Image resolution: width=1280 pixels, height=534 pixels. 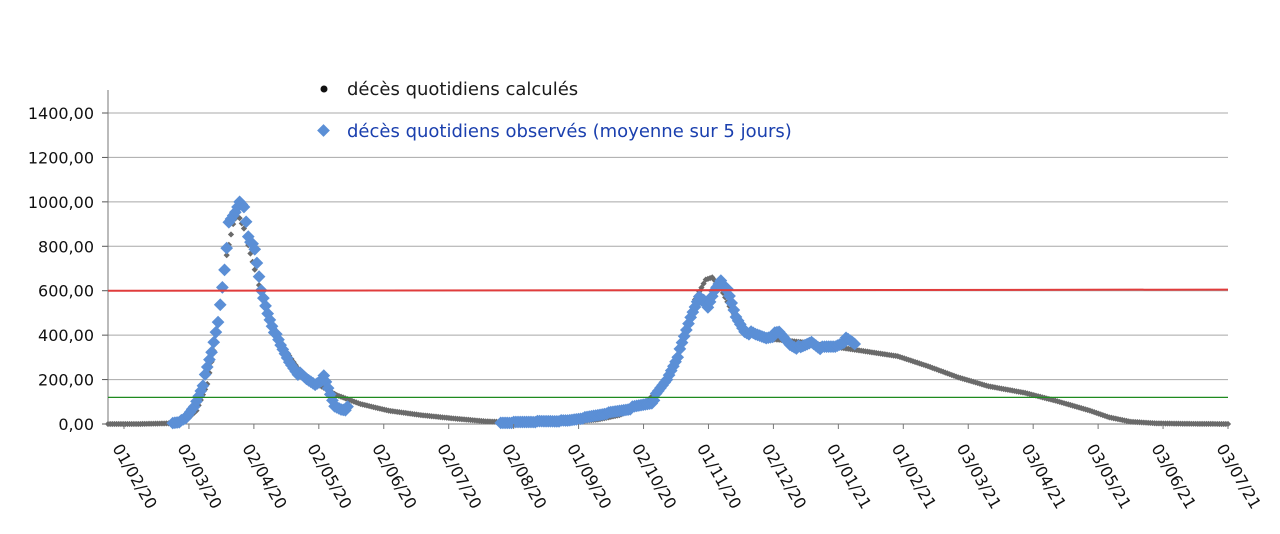 What do you see at coordinates (1174, 477) in the screenshot?
I see `x-tick-label: 03/06/21` at bounding box center [1174, 477].